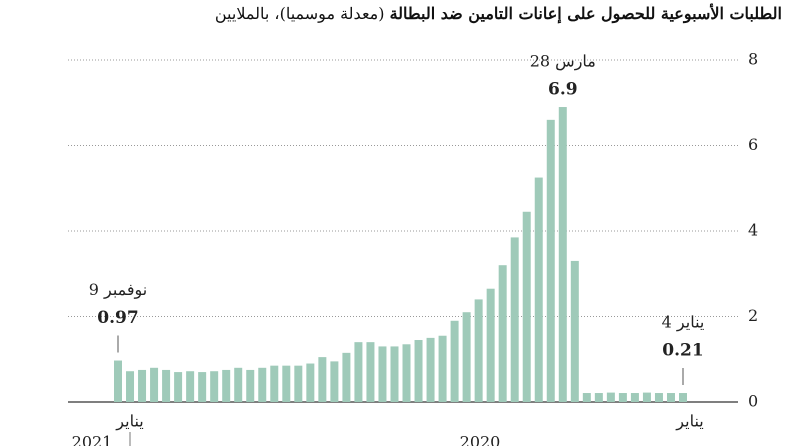 This screenshot has height=446, width=792. Describe the element at coordinates (480, 439) in the screenshot. I see `x-year-label: 2020` at that location.